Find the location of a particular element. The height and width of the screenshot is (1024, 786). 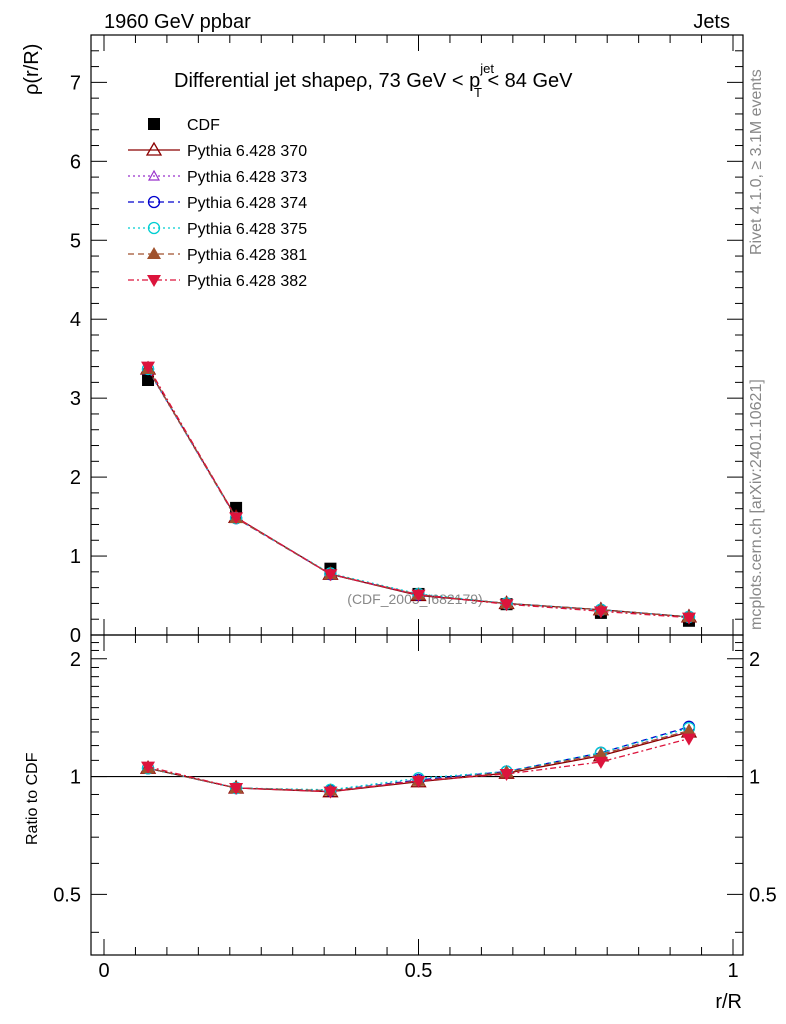

mcplots-label: mcplots.cern.ch [arXiv:2401.10621] is located at coordinates (756, 504).